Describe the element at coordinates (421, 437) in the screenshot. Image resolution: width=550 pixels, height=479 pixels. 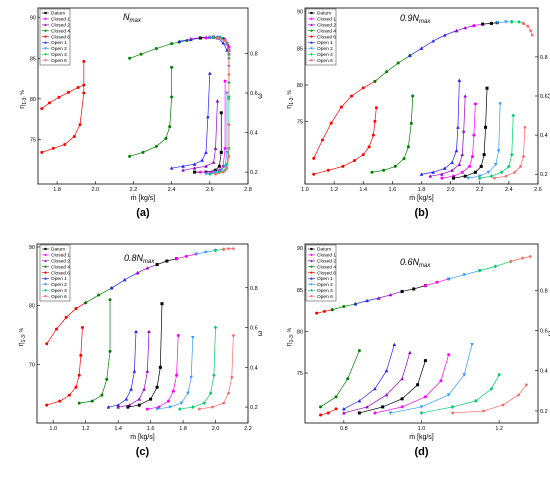
I see `x-axis-label: ṁ [kg/s]` at that location.